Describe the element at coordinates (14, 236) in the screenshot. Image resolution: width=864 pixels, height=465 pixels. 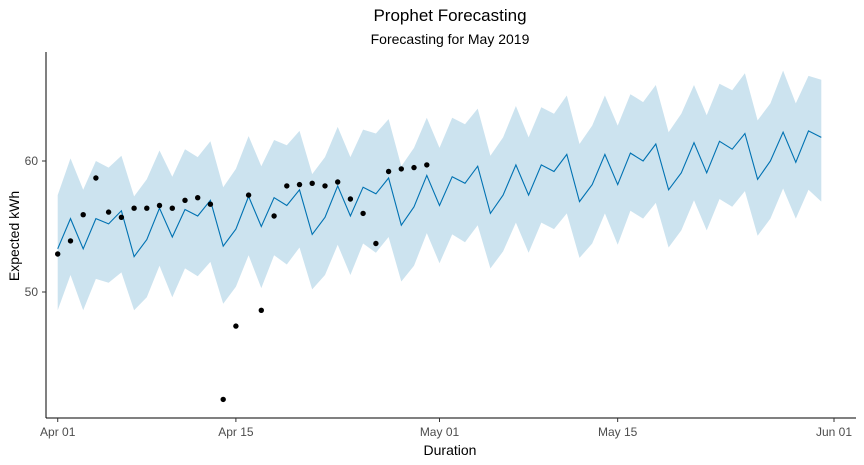
I see `y-axis-title: Expected kWh` at that location.